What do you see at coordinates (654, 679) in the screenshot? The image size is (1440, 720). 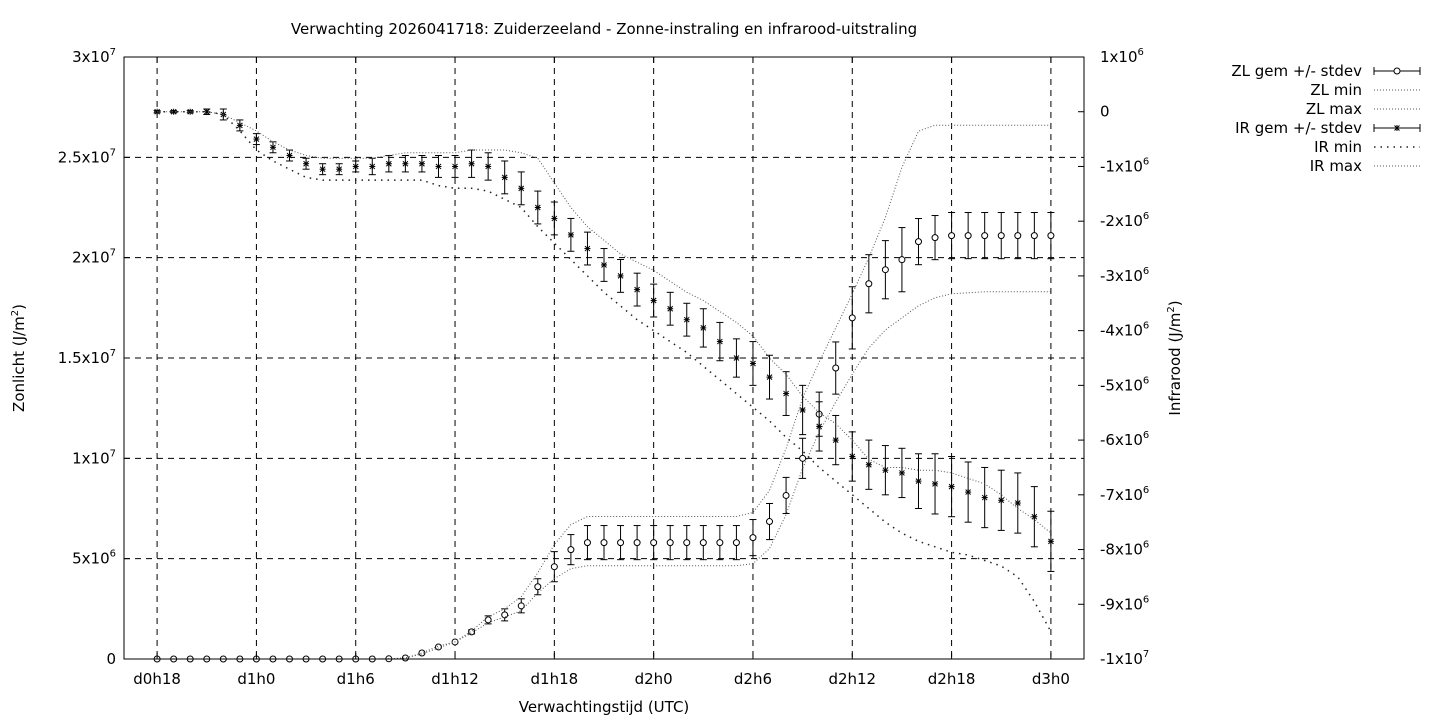 I see `x-tick-label: d2h0` at bounding box center [654, 679].